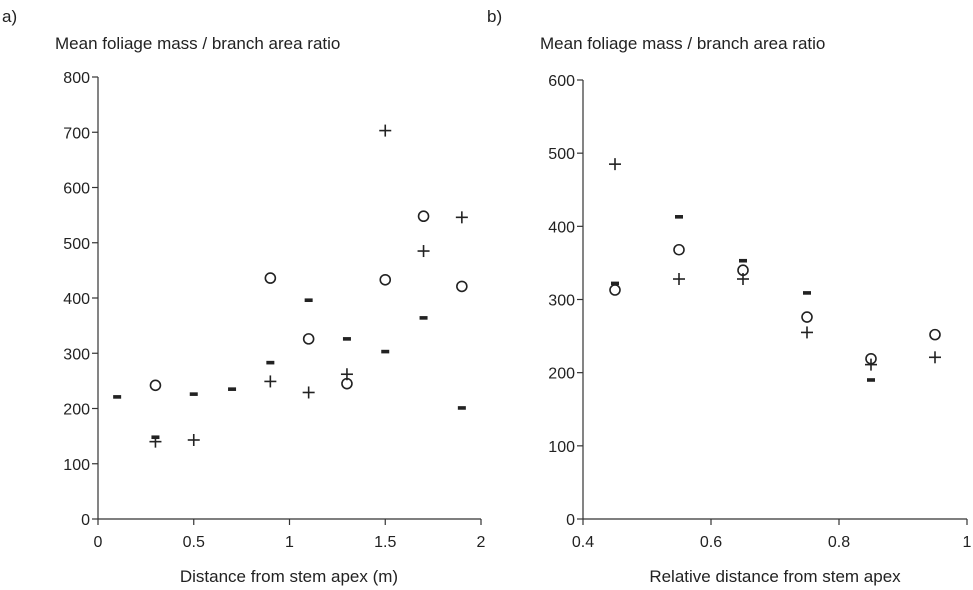 This screenshot has width=973, height=590. I want to click on x-axis-label: Distance from stem apex (m), so click(289, 576).